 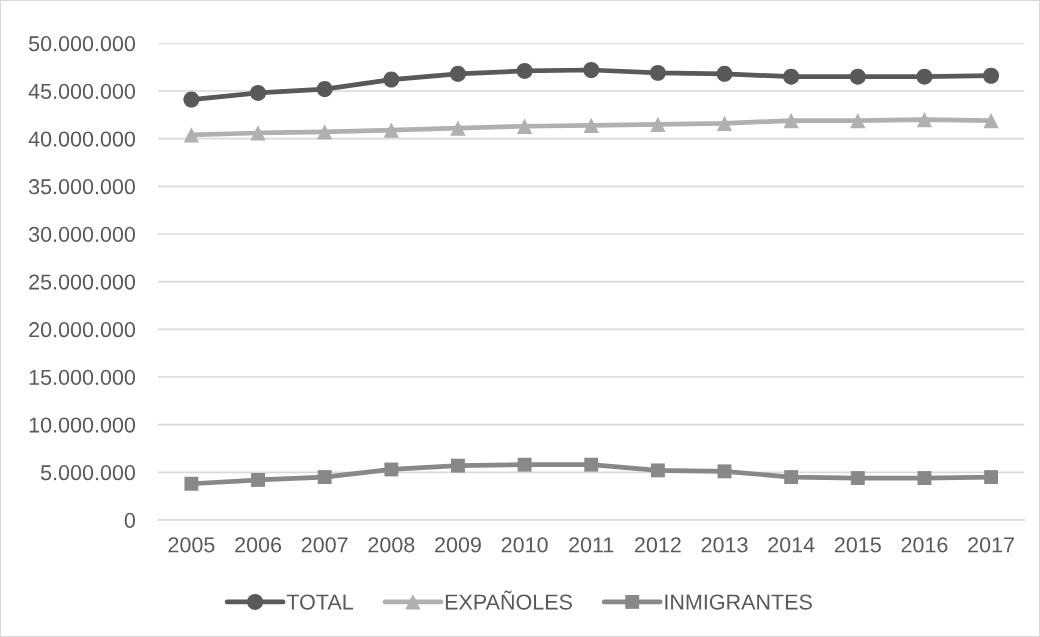 I want to click on x-tick-label: 2008, so click(x=391, y=545).